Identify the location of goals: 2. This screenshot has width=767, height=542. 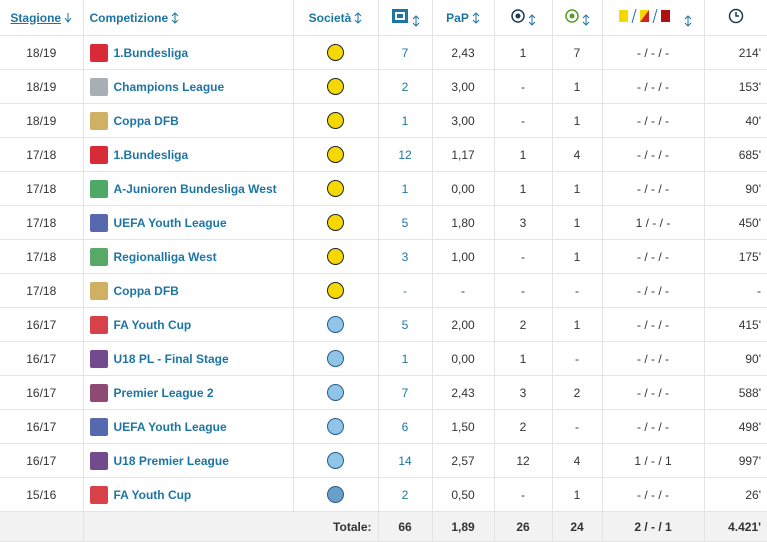
(523, 324).